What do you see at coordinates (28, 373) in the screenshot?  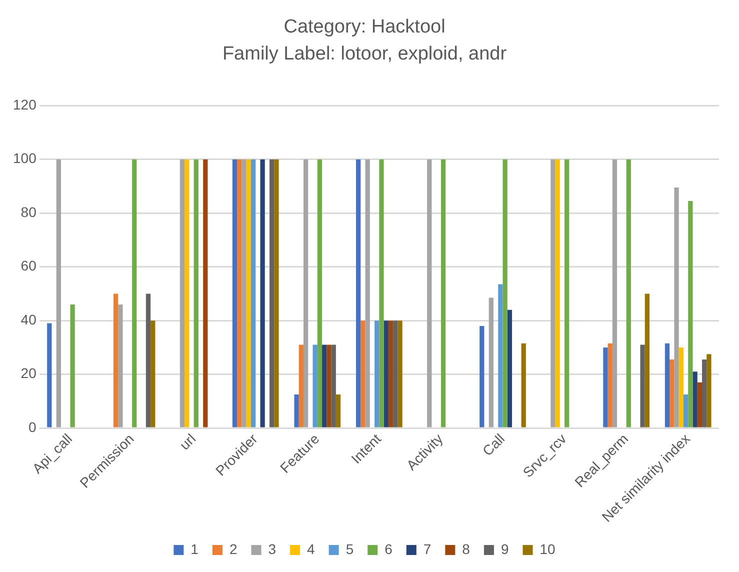 I see `y-tick-label: 20` at bounding box center [28, 373].